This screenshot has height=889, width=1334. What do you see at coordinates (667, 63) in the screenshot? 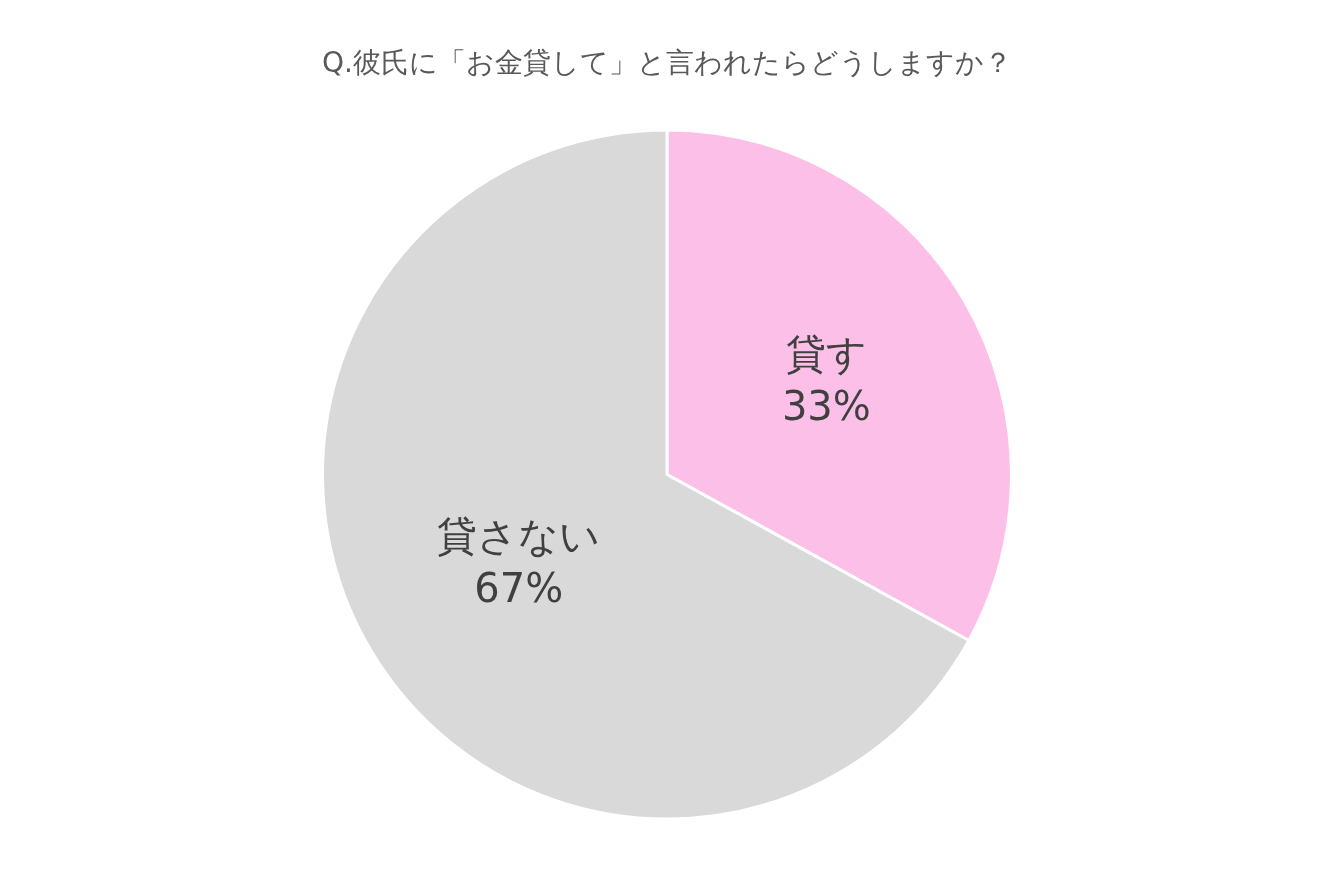
I see `chart-title: Q.彼氏に「お金貸して」と言われたらどうしますか？` at bounding box center [667, 63].